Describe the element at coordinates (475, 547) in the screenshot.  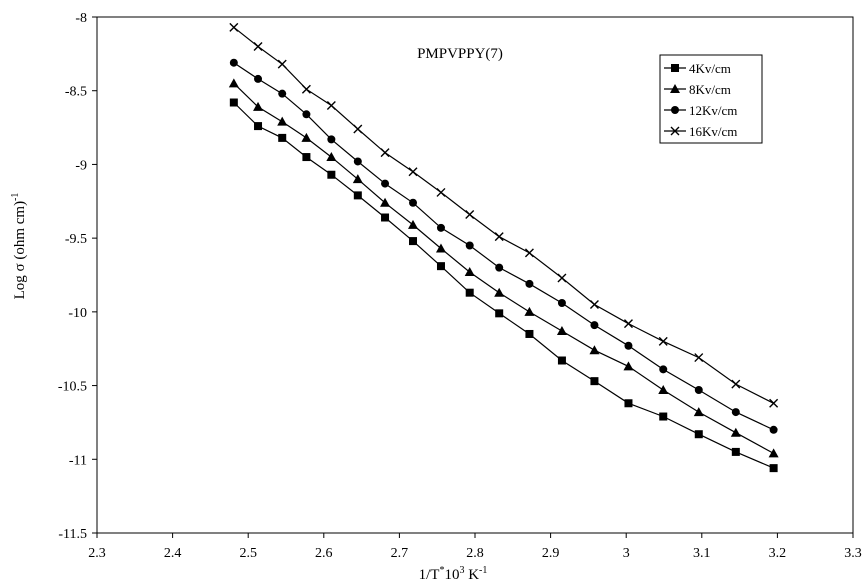
I see `x-axis: 2.3 2.4 2.5 2.6 2.7 2.8 2.9 3 3.1 3.2 3.3` at that location.